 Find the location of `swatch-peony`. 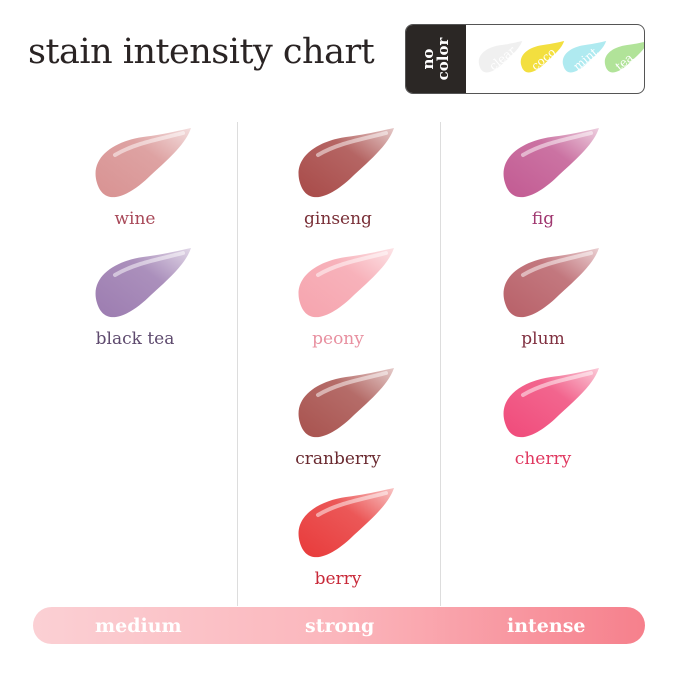

swatch-peony is located at coordinates (343, 287).